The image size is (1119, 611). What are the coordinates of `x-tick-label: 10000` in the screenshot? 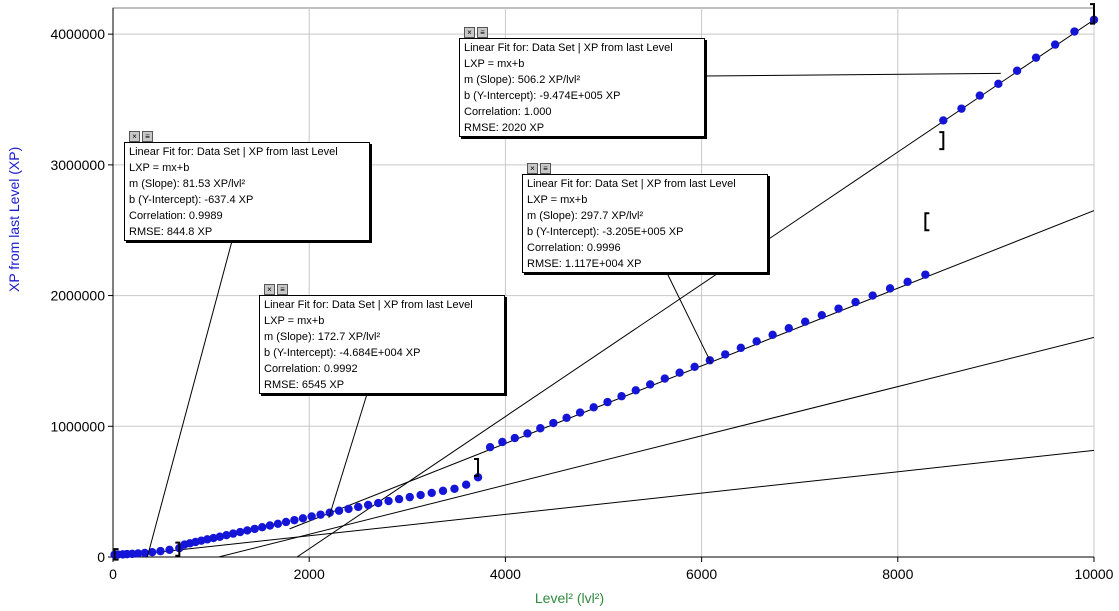 It's located at (1094, 574).